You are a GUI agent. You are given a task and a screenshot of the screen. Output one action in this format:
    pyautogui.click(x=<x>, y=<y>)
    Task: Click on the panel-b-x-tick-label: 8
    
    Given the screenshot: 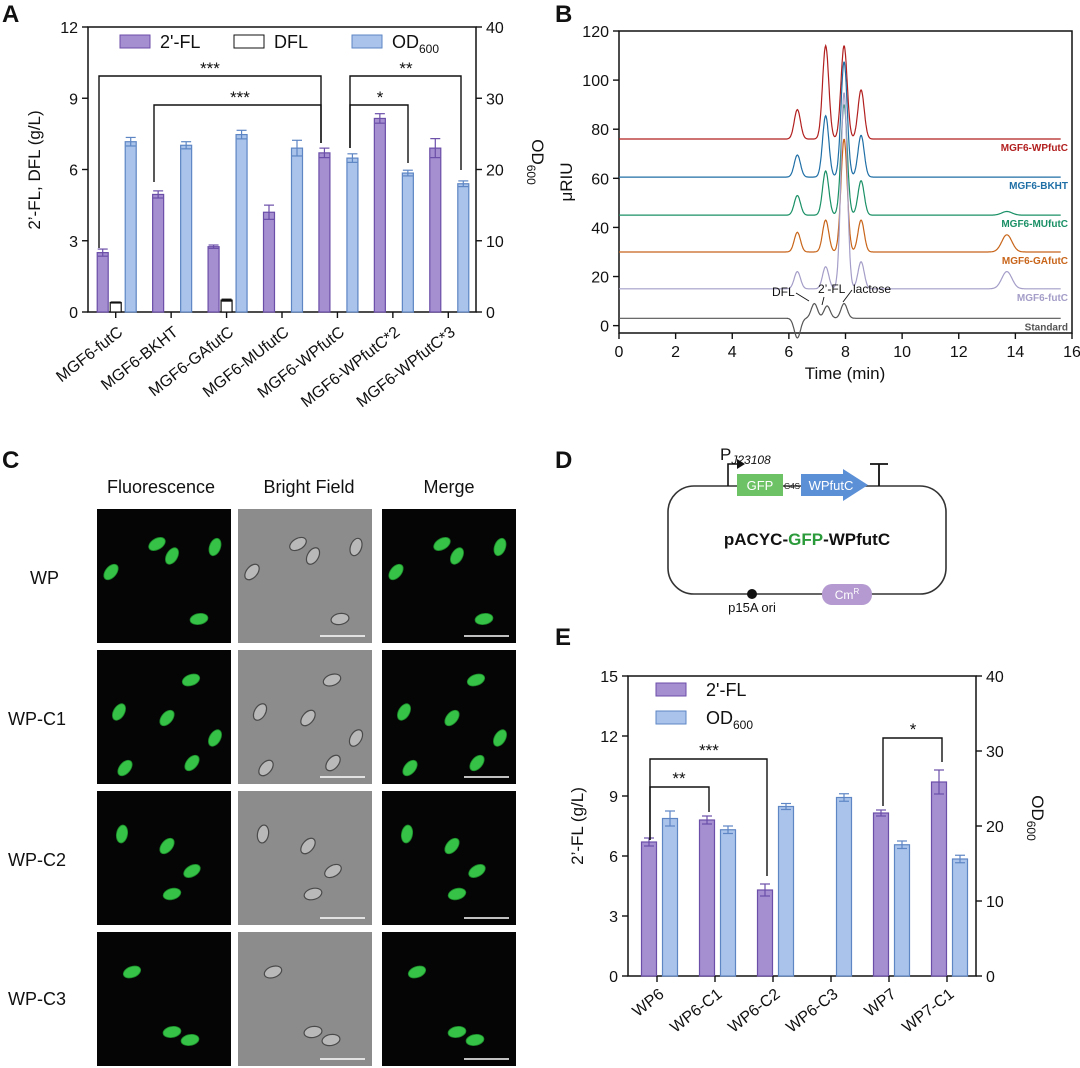 What is the action you would take?
    pyautogui.click(x=845, y=352)
    